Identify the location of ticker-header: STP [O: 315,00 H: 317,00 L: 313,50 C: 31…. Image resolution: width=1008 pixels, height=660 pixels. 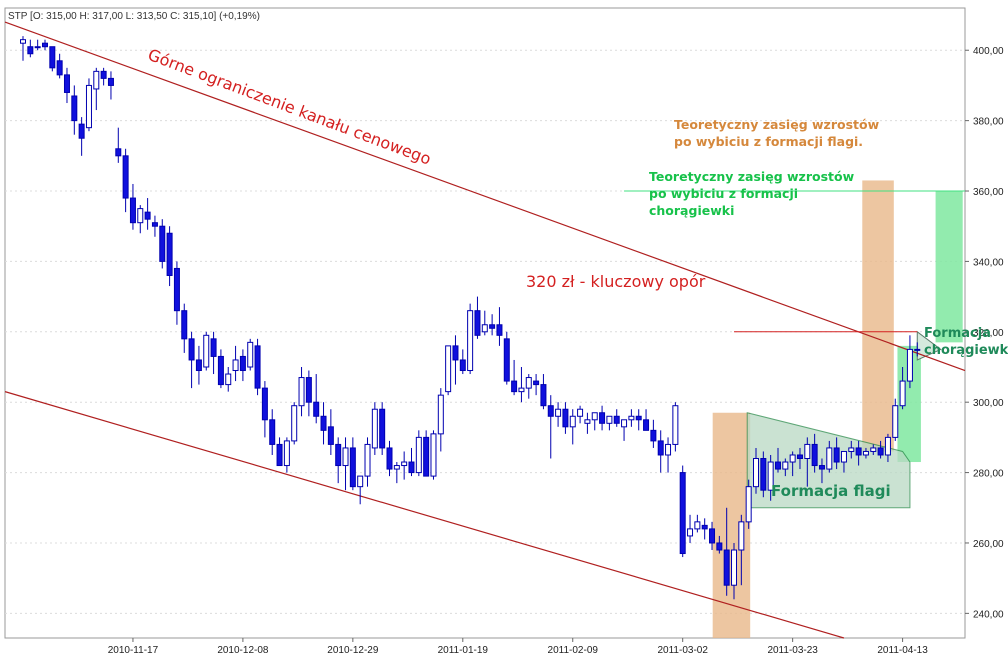
(134, 16).